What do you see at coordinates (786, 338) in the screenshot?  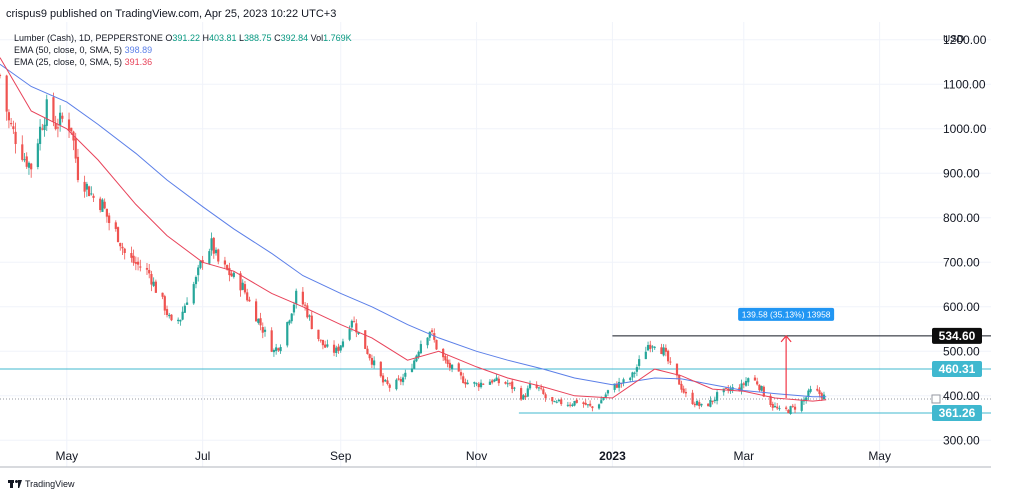 I see `measure-arrow-head` at bounding box center [786, 338].